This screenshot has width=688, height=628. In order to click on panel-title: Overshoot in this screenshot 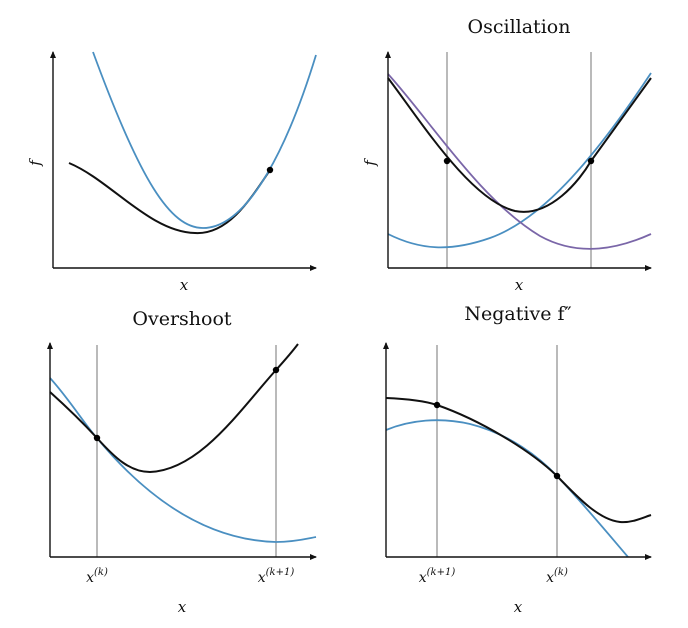, I will do `click(182, 319)`.